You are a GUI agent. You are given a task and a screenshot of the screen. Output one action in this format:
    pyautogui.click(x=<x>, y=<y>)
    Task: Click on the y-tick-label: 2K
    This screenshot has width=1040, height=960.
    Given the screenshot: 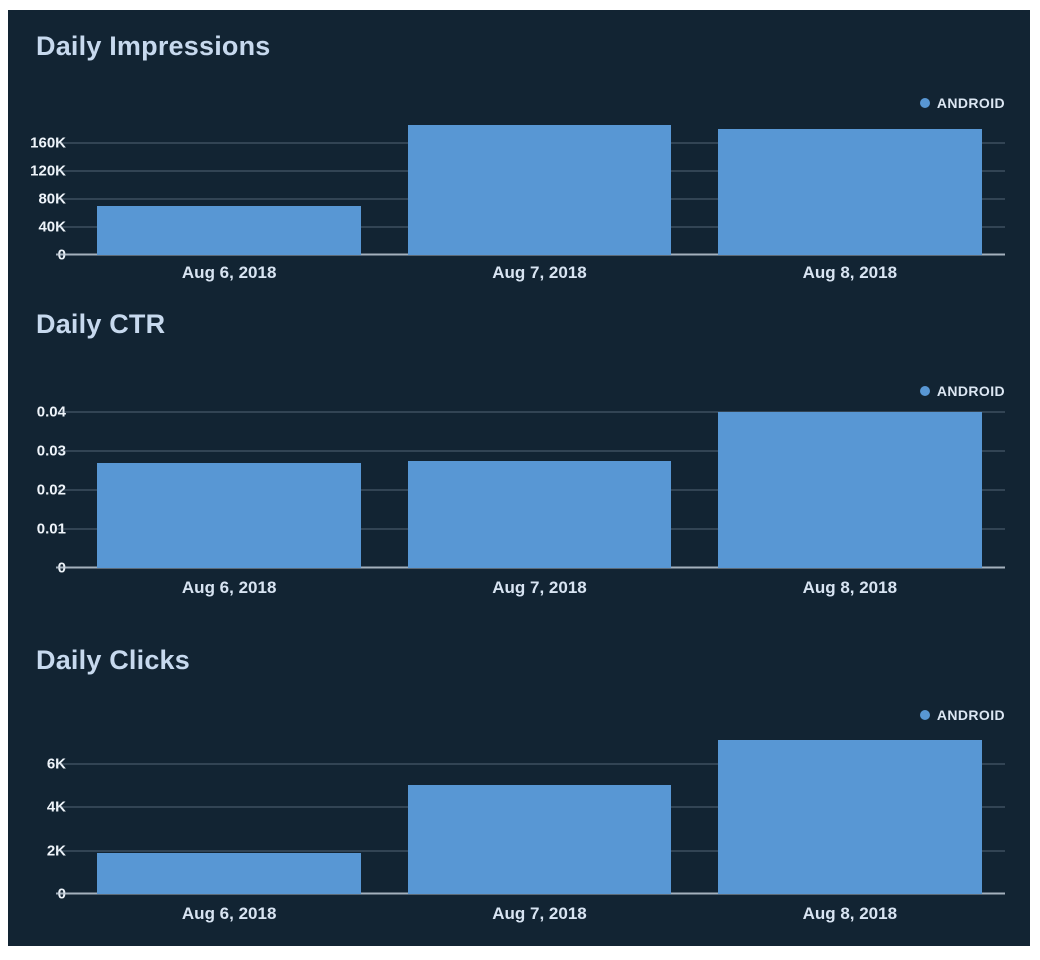 What is the action you would take?
    pyautogui.click(x=56, y=851)
    